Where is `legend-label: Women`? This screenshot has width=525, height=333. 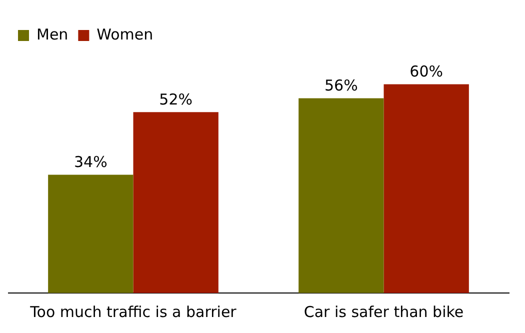 legend-label: Women is located at coordinates (125, 34).